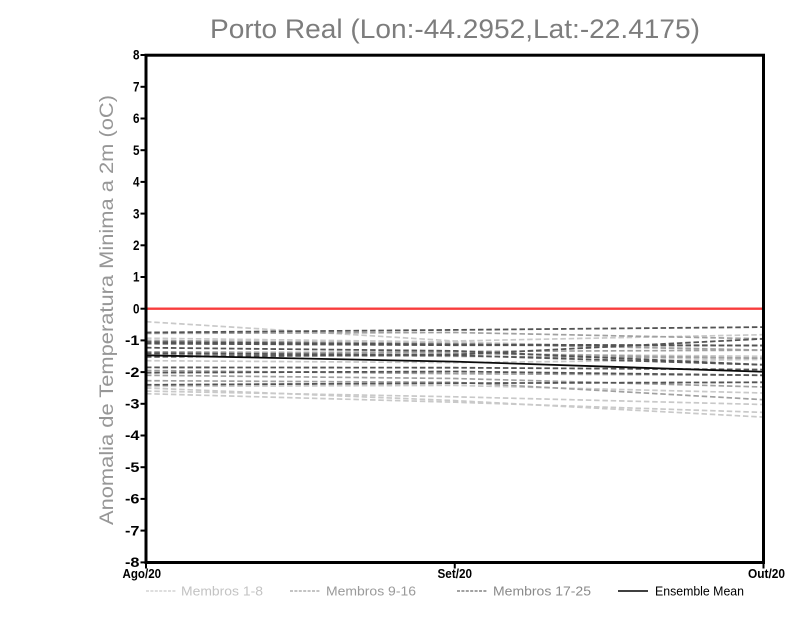 The height and width of the screenshot is (623, 800). Describe the element at coordinates (136, 150) in the screenshot. I see `svg-text: 5` at that location.